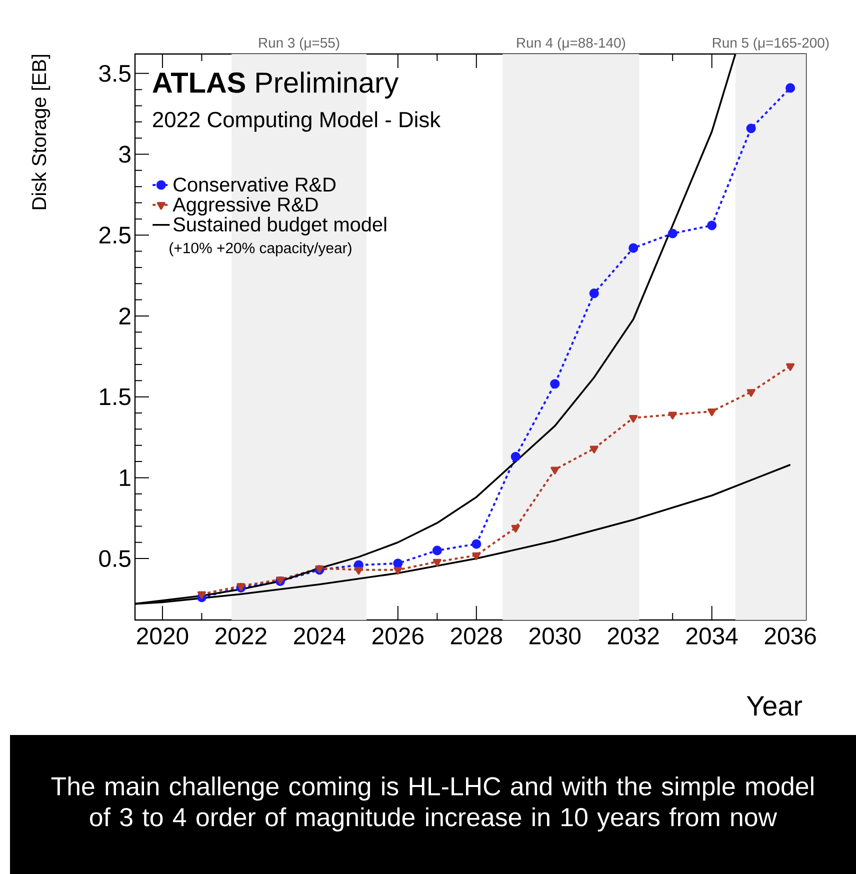 The image size is (856, 874). I want to click on band-label: Run 5 (μ=165-200), so click(770, 43).